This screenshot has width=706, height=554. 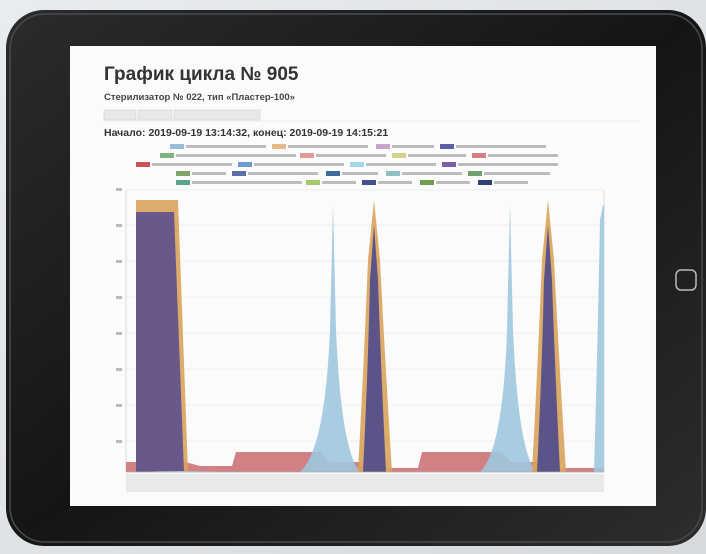 I want to click on y-axis-label-blur, so click(x=119, y=315).